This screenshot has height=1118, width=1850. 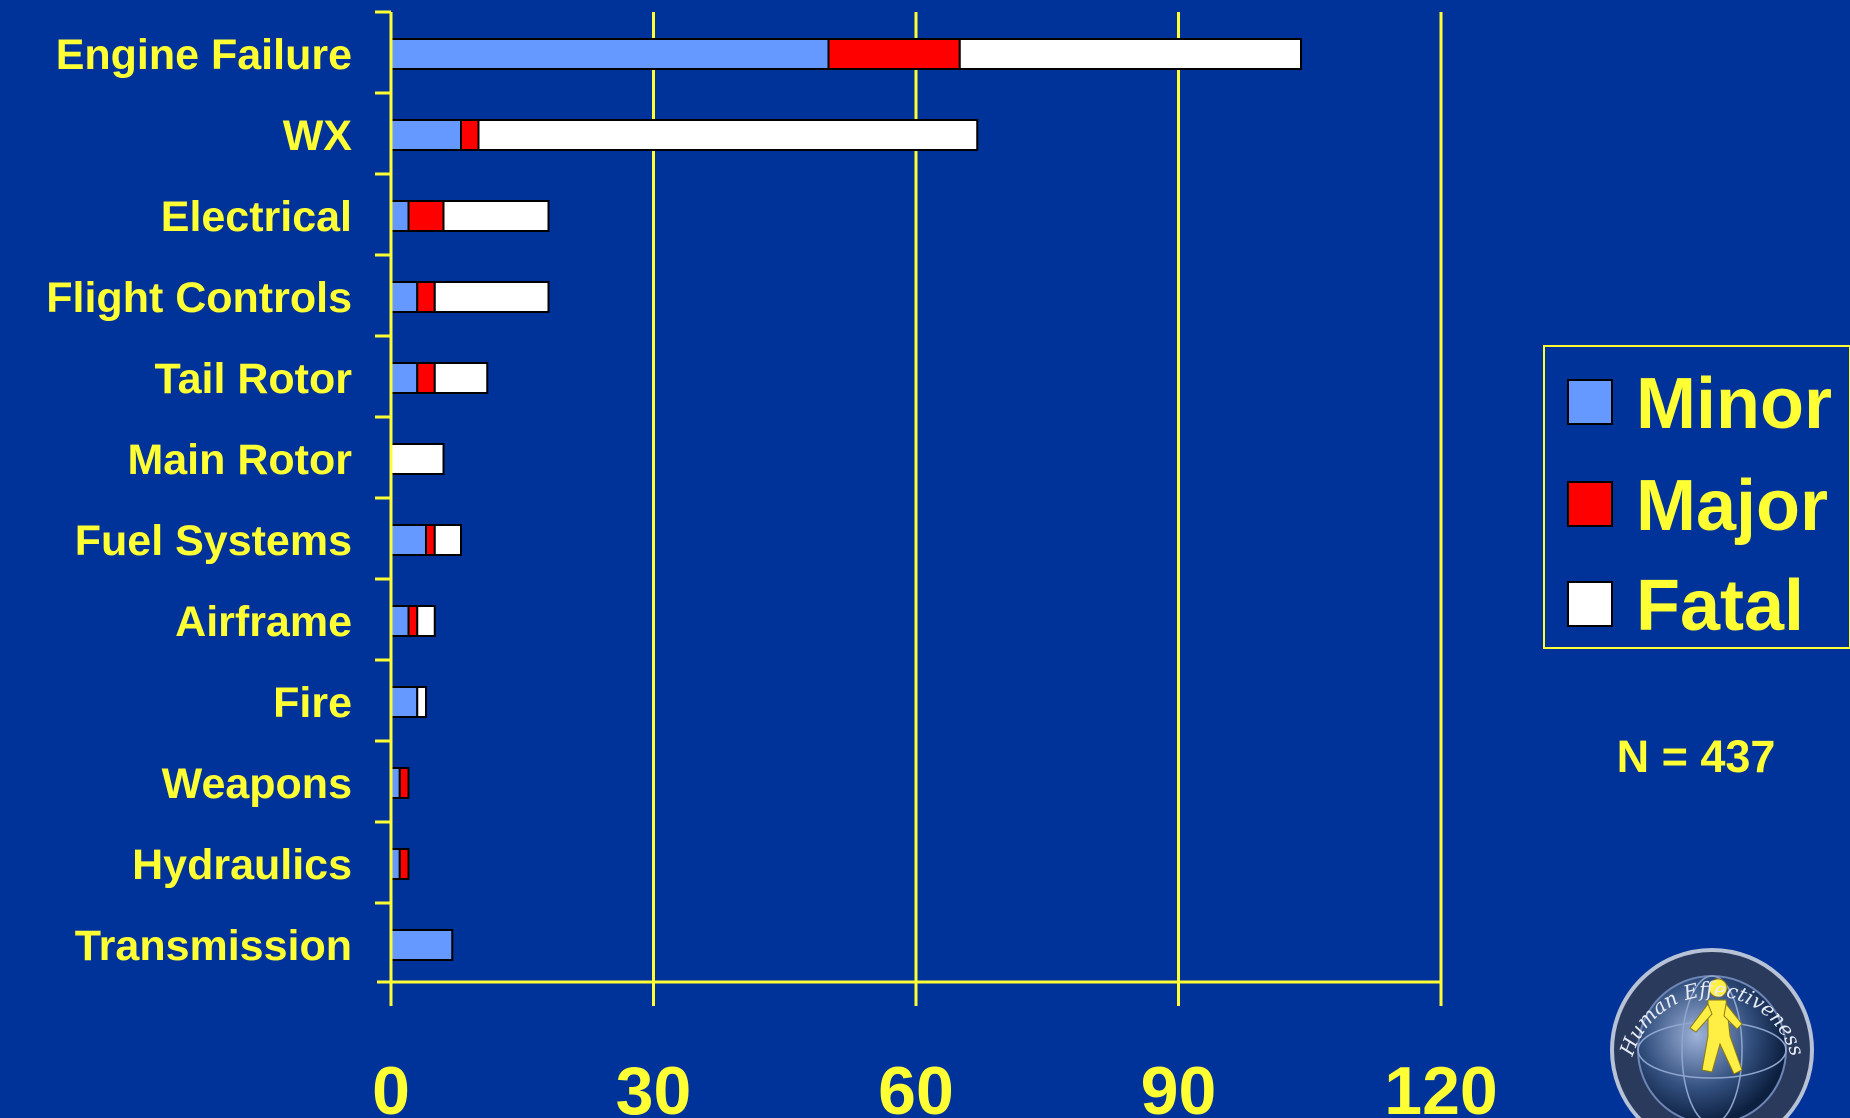 What do you see at coordinates (916, 1085) in the screenshot?
I see `x-tick-label-60: 60` at bounding box center [916, 1085].